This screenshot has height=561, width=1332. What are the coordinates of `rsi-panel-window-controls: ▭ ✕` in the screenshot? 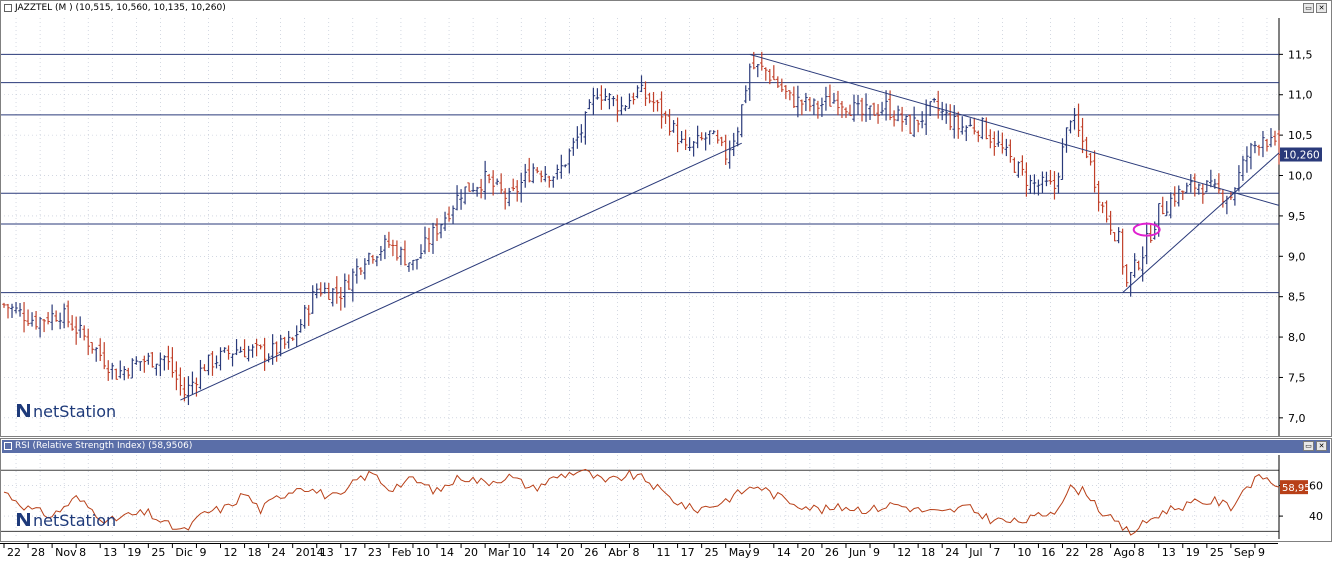 It's located at (1315, 446).